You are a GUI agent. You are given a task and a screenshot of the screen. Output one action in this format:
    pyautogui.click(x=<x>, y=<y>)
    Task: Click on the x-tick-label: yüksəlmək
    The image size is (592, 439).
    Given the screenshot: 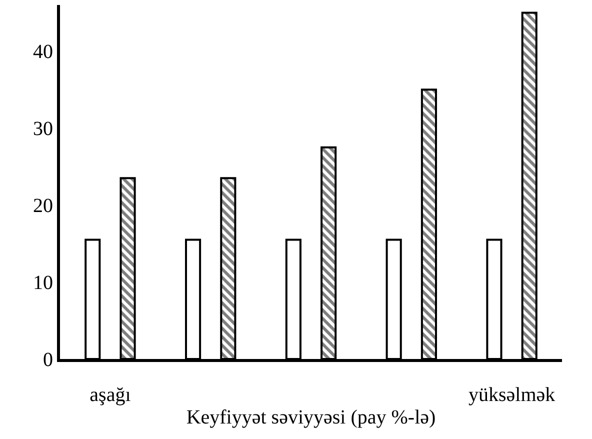 What is the action you would take?
    pyautogui.click(x=512, y=395)
    